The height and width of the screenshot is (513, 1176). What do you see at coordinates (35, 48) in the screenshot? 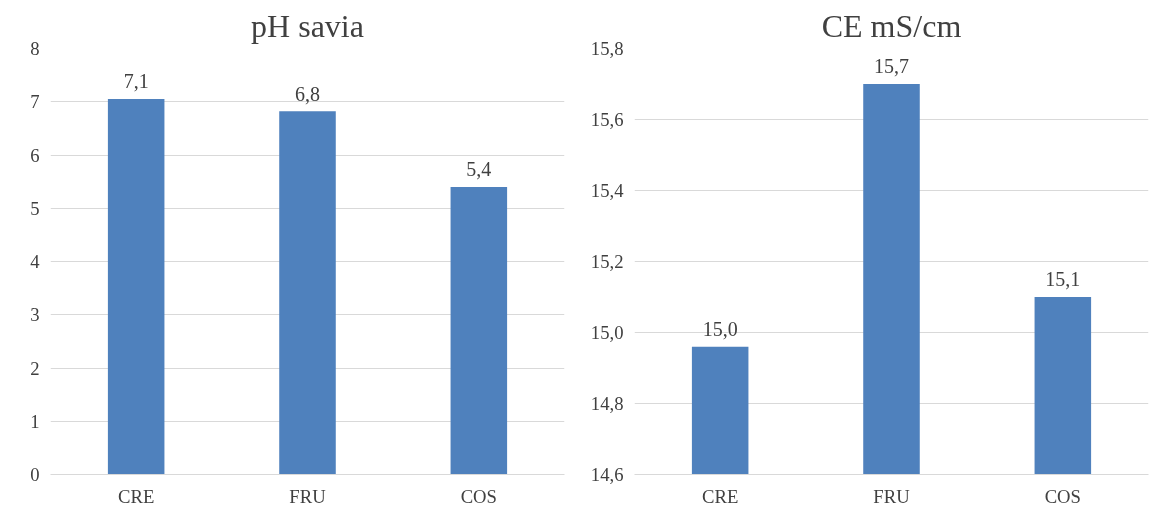
I see `y-tick-label: 8` at bounding box center [35, 48].